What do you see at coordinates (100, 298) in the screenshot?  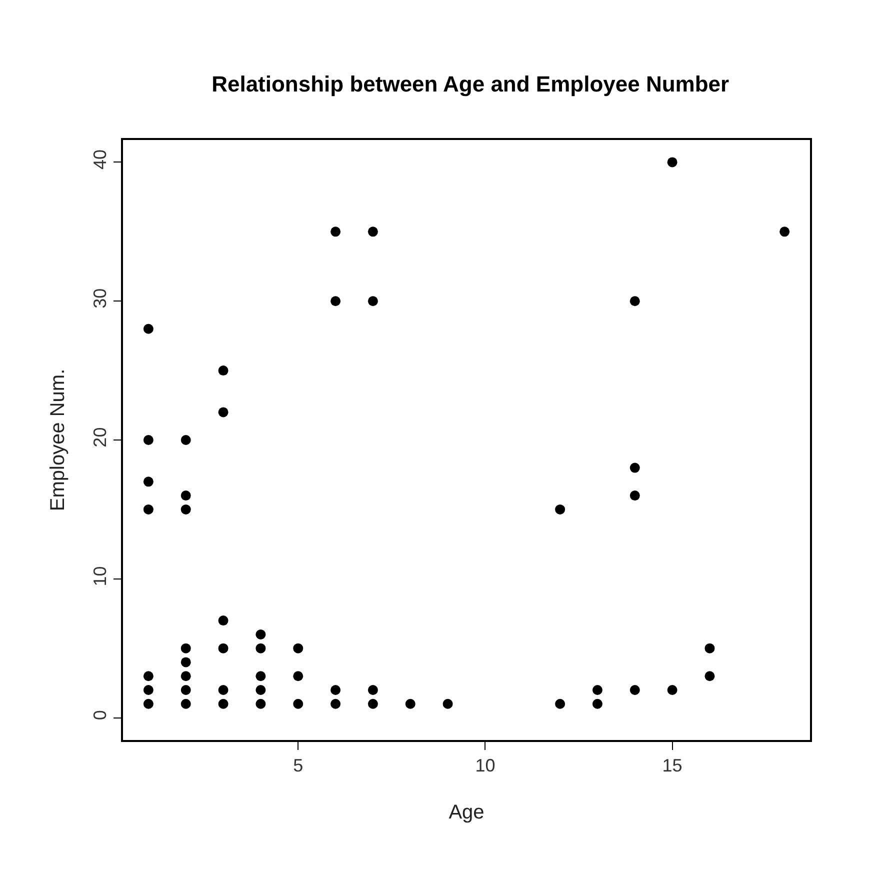 I see `y-tick-label: 30` at bounding box center [100, 298].